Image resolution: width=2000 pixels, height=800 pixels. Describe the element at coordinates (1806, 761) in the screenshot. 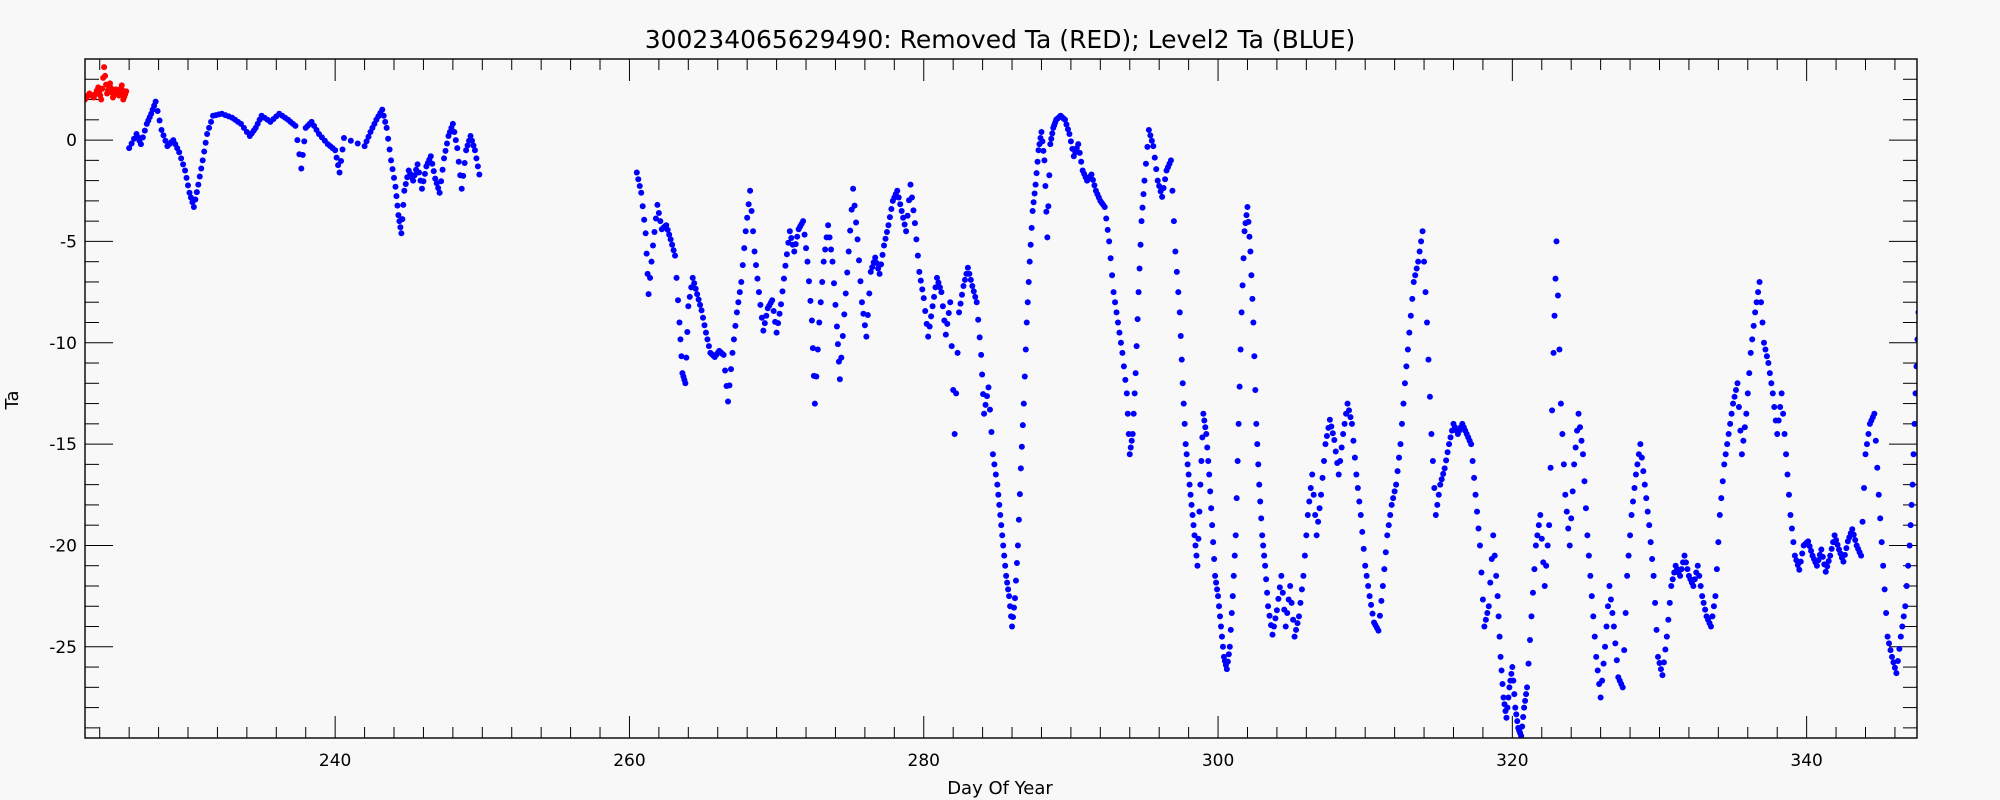

I see `x-tick-label: 340` at that location.